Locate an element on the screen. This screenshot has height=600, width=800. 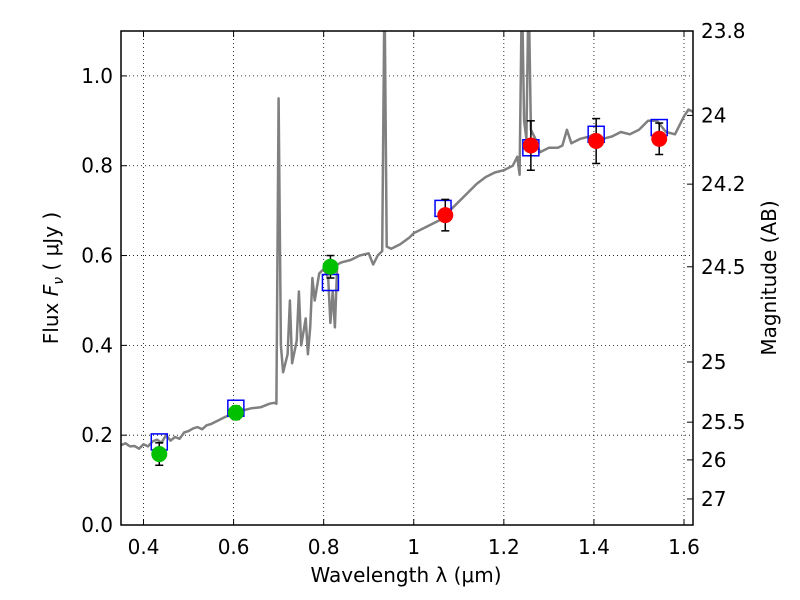
y-axis-title-symbol: F is located at coordinates (51, 290).